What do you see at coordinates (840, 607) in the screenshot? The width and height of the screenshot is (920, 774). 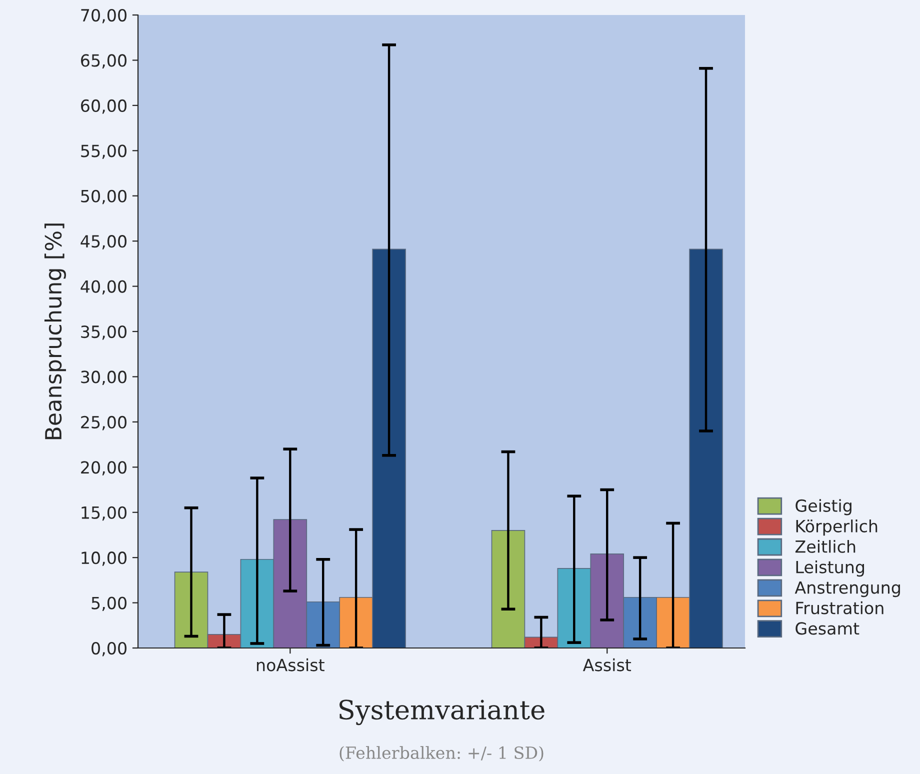 I see `legend-label: Frustration` at bounding box center [840, 607].